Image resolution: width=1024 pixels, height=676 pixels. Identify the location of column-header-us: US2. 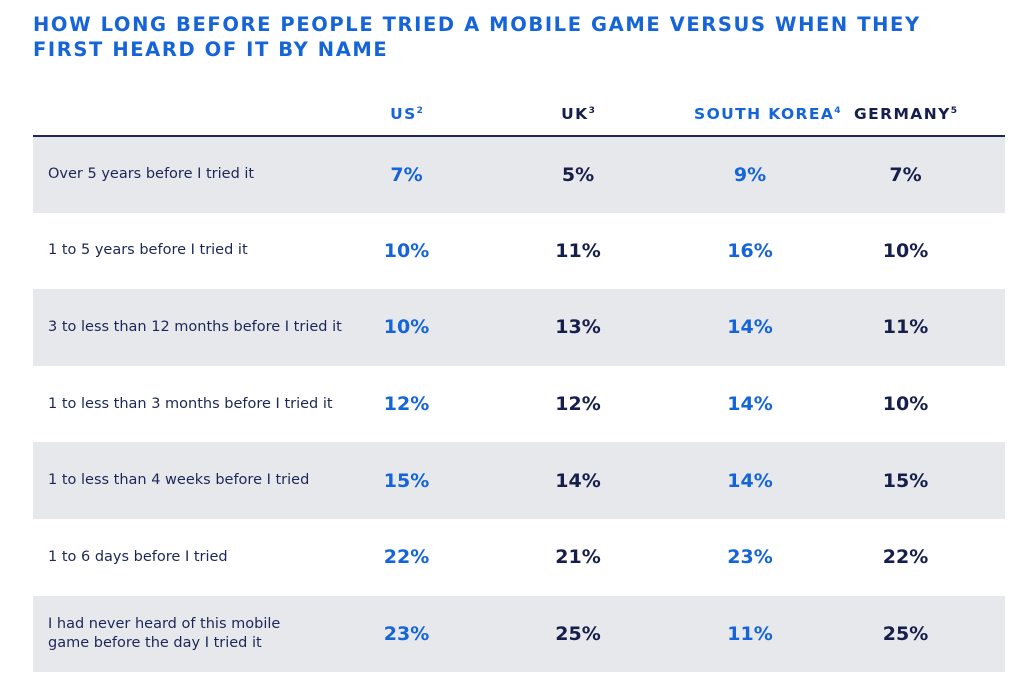
(406, 113).